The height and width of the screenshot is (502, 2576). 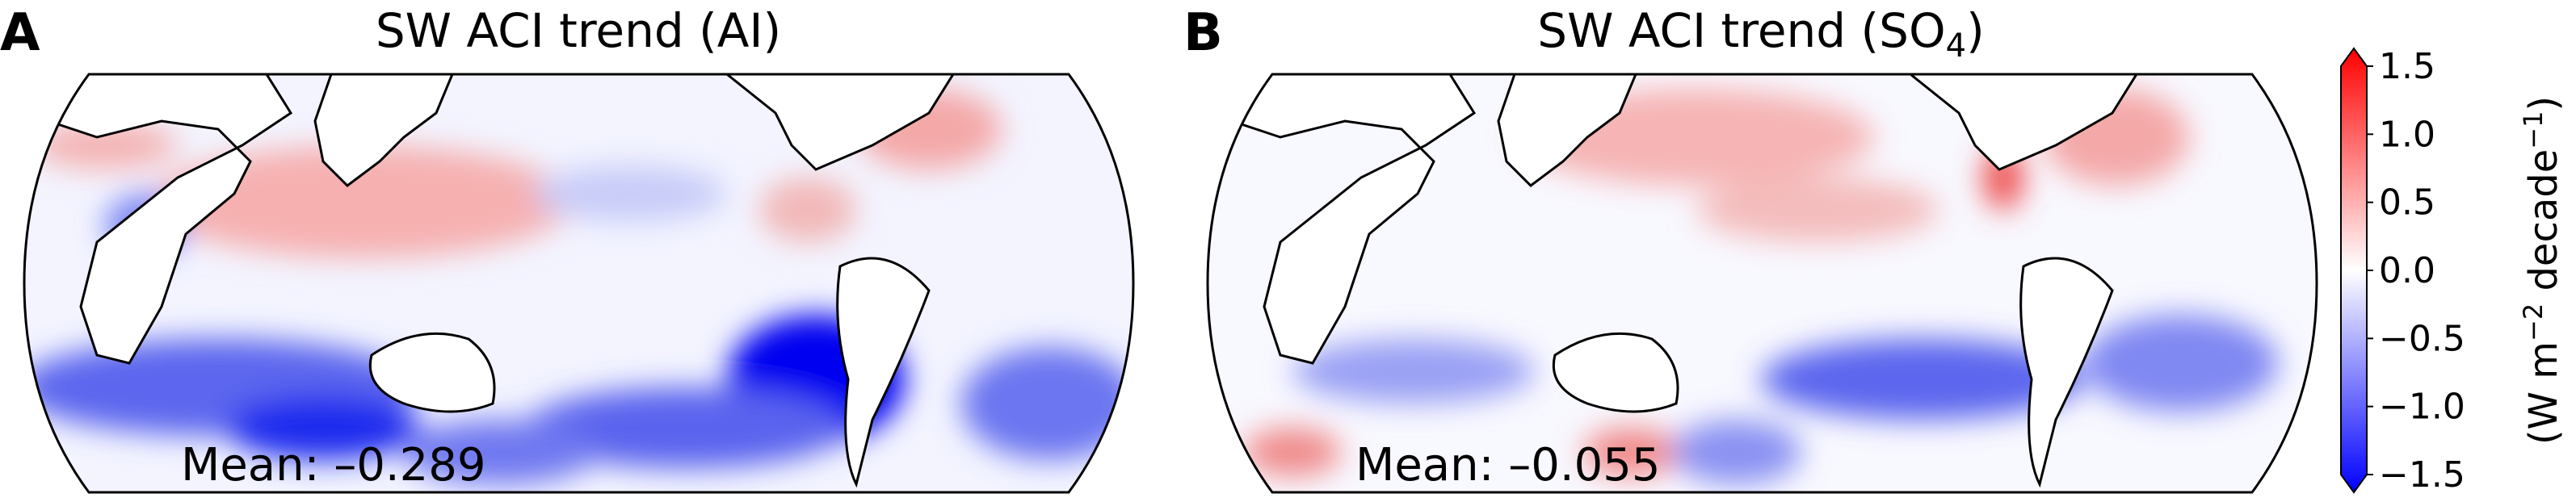 What do you see at coordinates (2407, 134) in the screenshot?
I see `colorbar-tick-label: 1.0` at bounding box center [2407, 134].